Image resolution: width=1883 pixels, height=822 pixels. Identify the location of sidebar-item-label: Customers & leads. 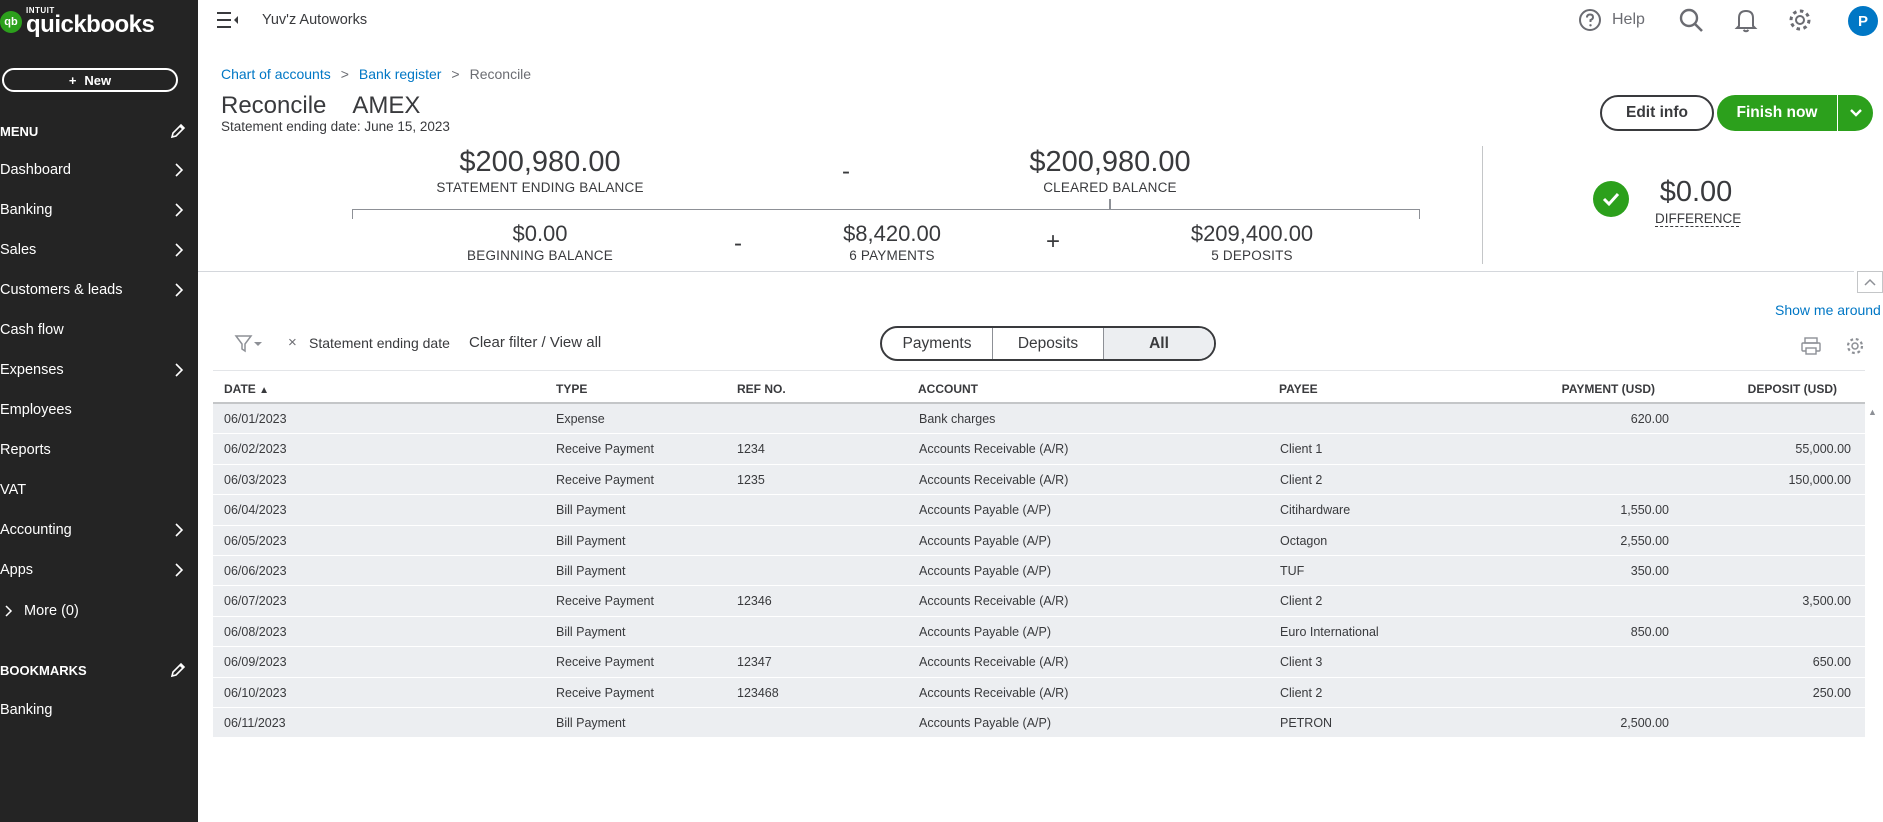
(61, 290).